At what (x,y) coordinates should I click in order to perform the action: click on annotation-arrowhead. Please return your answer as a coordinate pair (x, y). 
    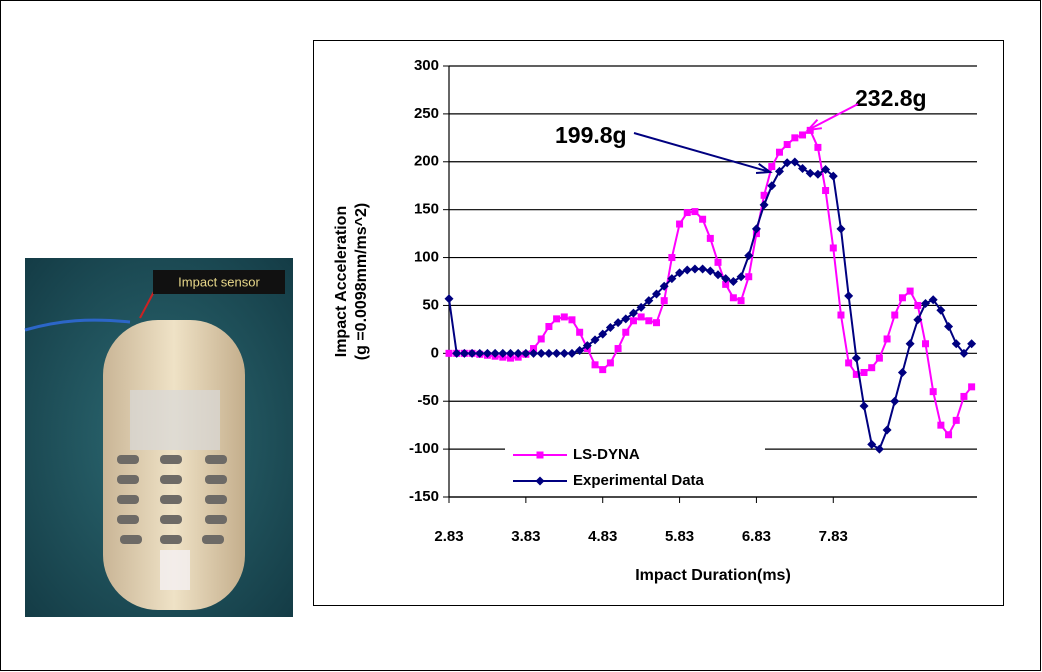
    Looking at the image, I should click on (764, 168).